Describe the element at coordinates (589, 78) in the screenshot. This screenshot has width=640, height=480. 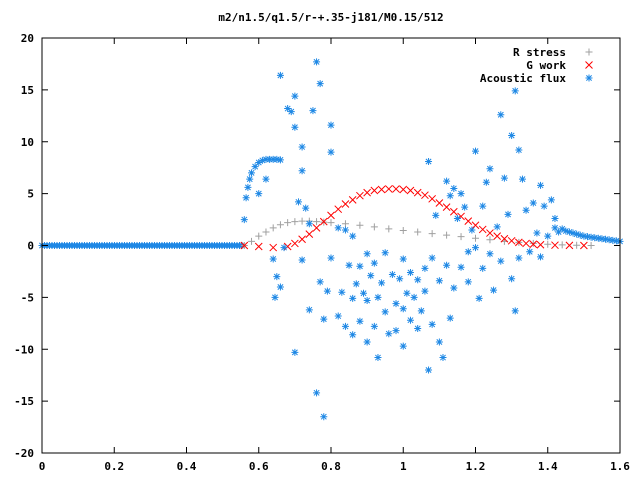
I see `legend-marker-acoustic-flux-glyph` at that location.